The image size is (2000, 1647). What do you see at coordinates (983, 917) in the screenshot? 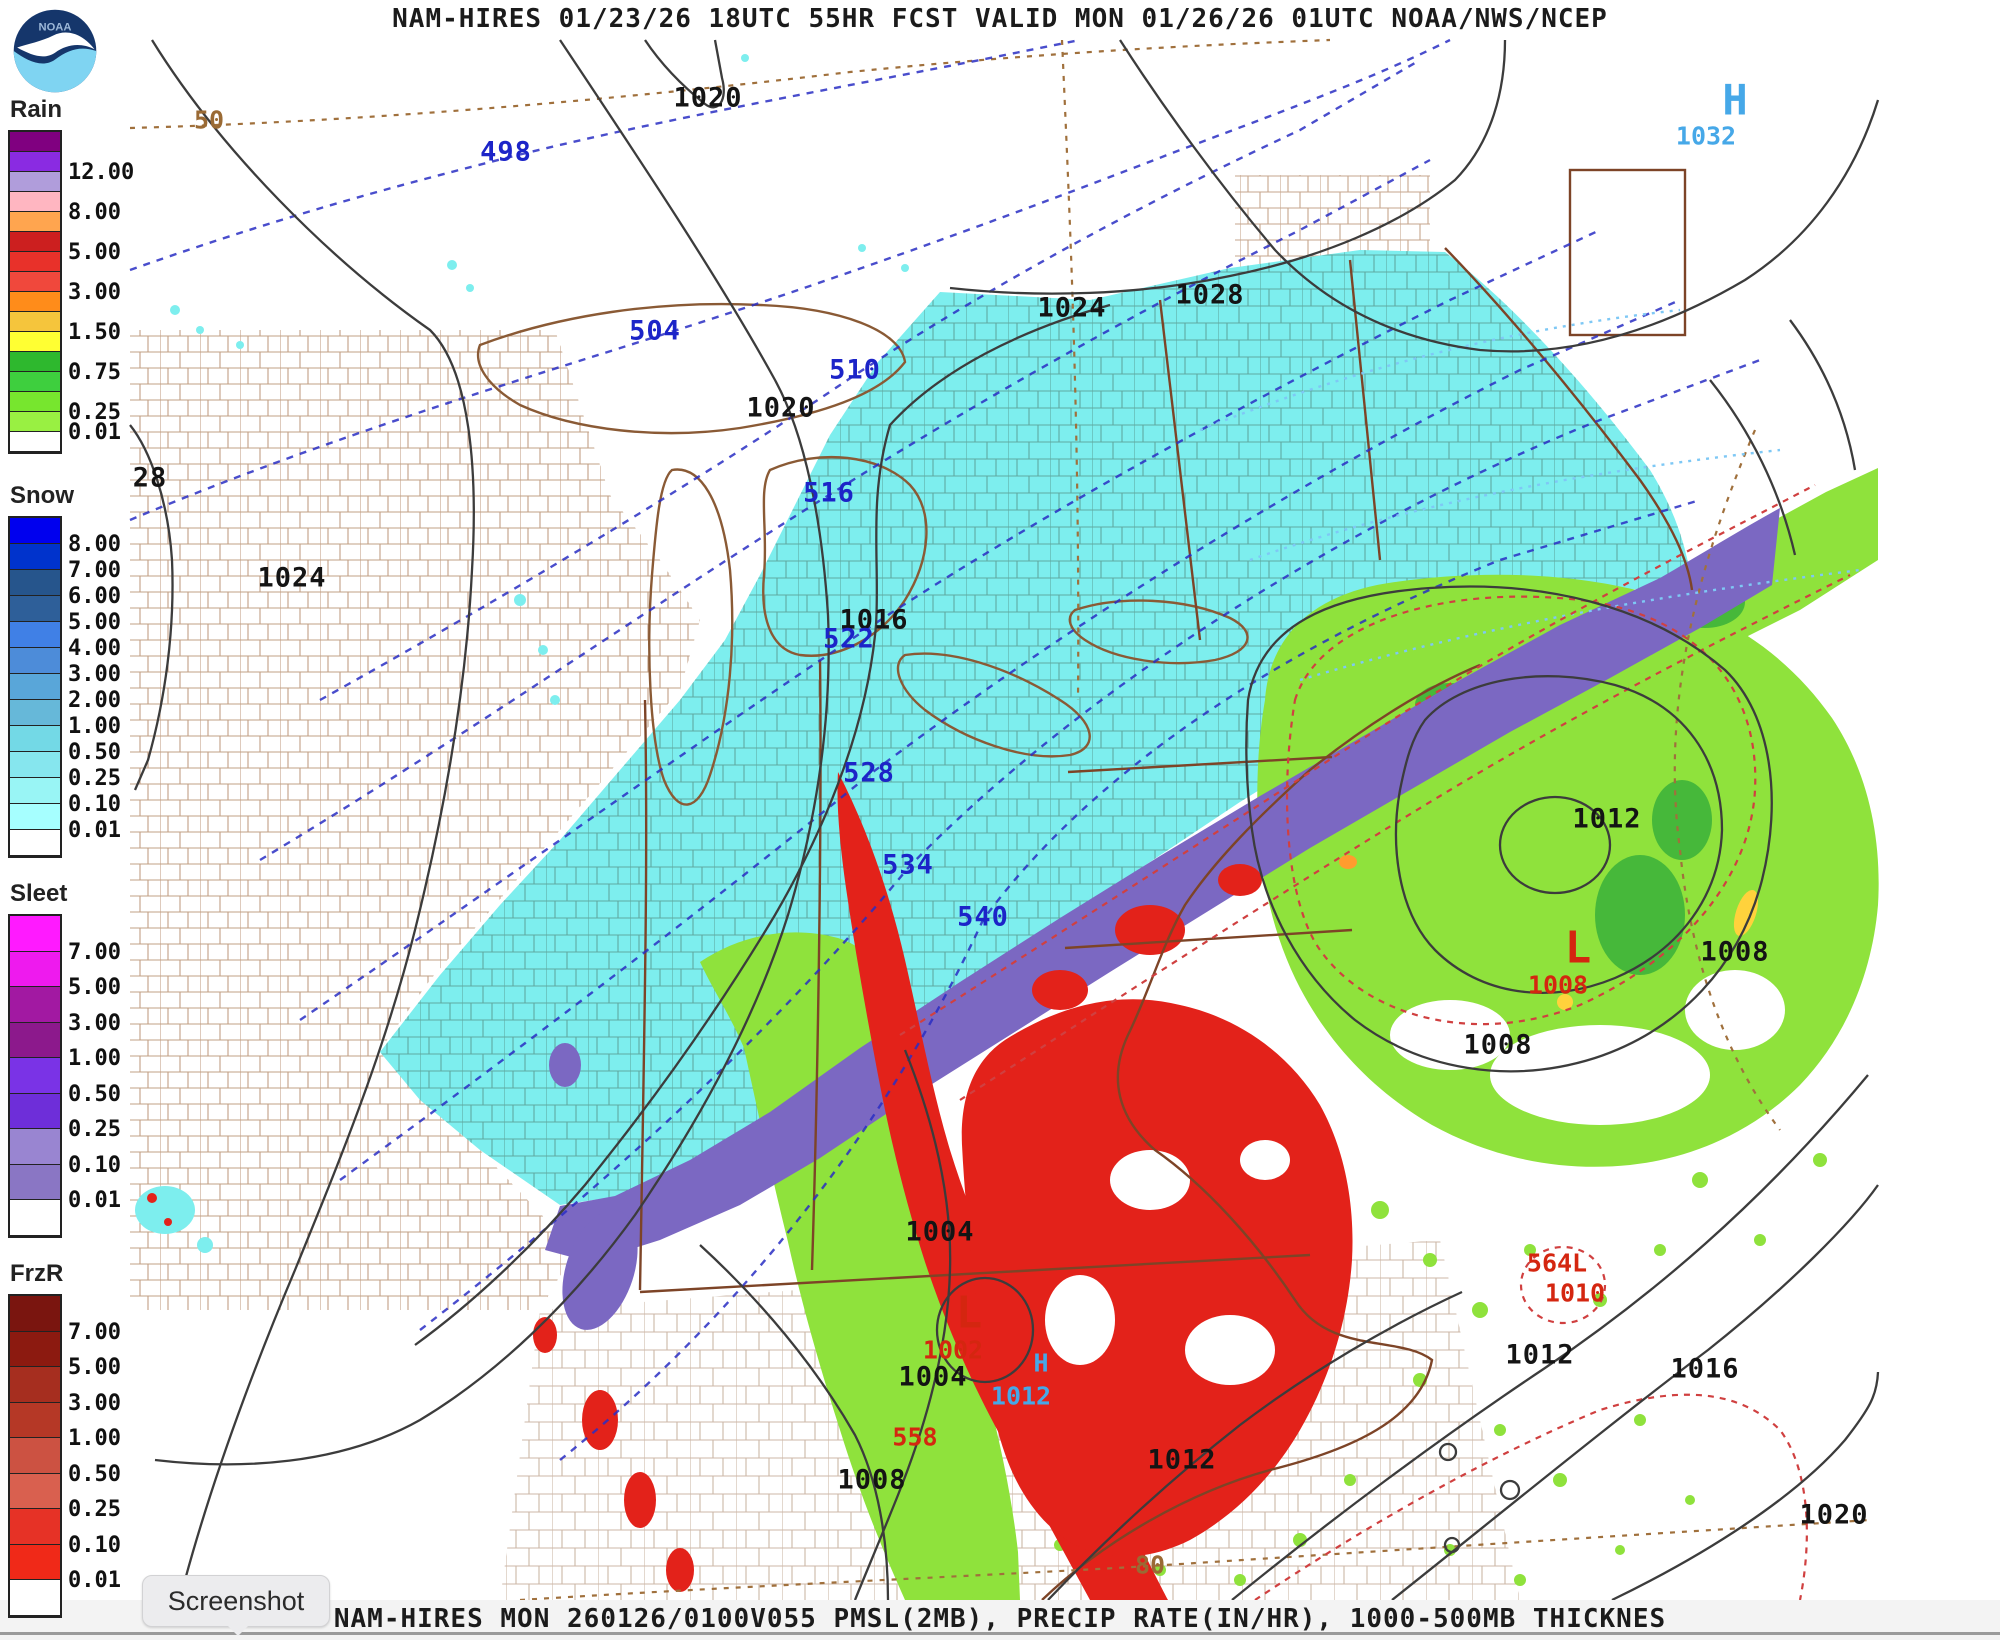
I see `map-label-540: 540` at bounding box center [983, 917].